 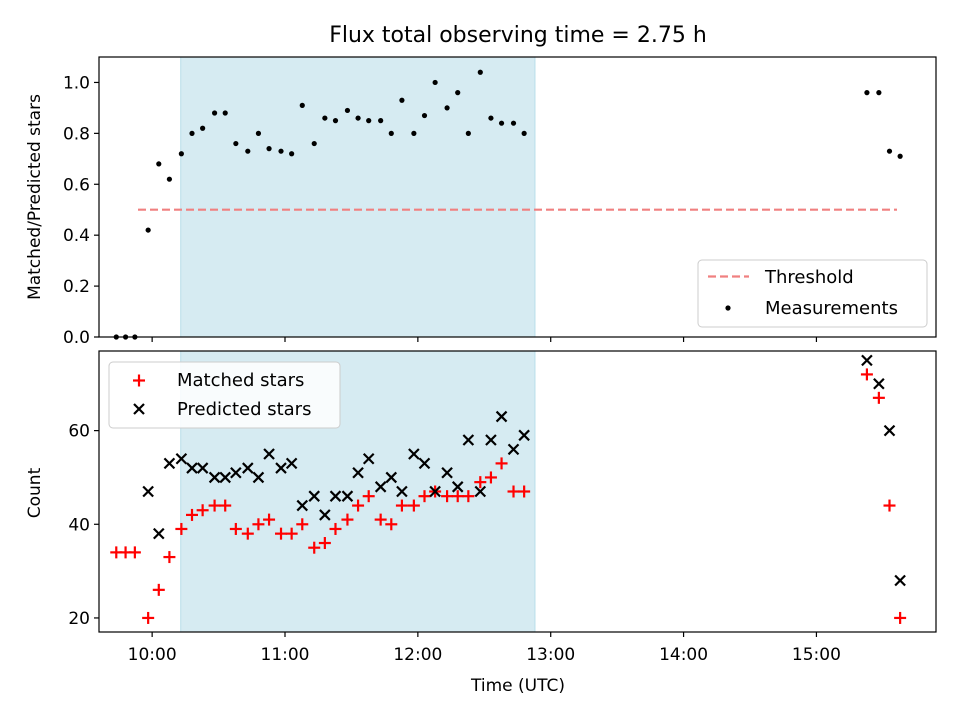 What do you see at coordinates (76, 83) in the screenshot?
I see `top-y-tick-label: 1.0` at bounding box center [76, 83].